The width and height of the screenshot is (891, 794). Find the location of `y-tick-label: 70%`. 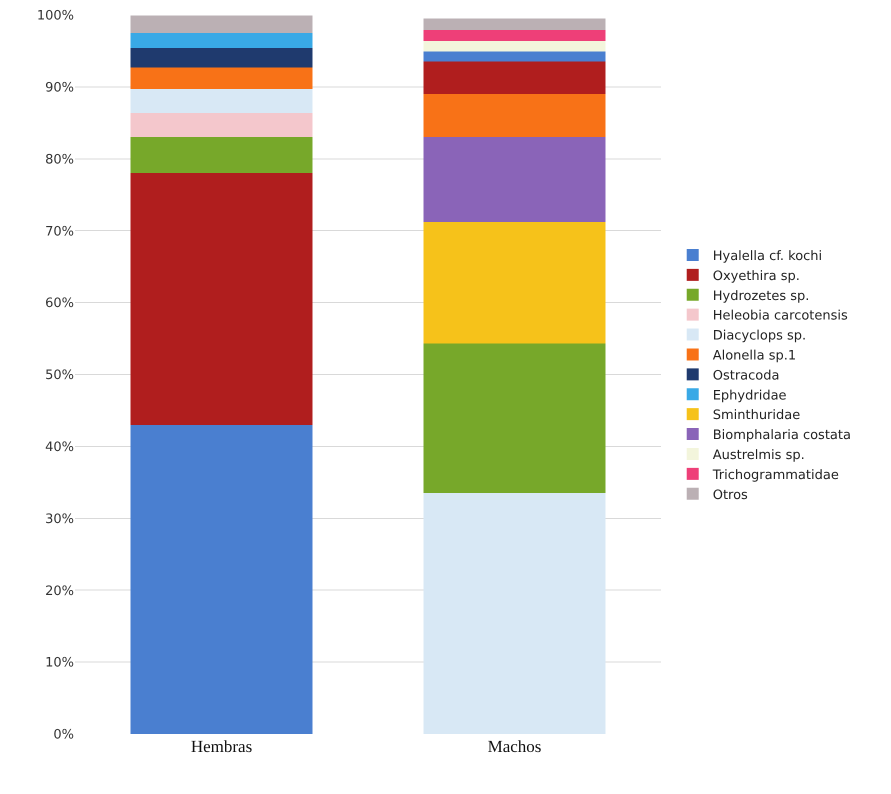

y-tick-label: 70% is located at coordinates (59, 232).